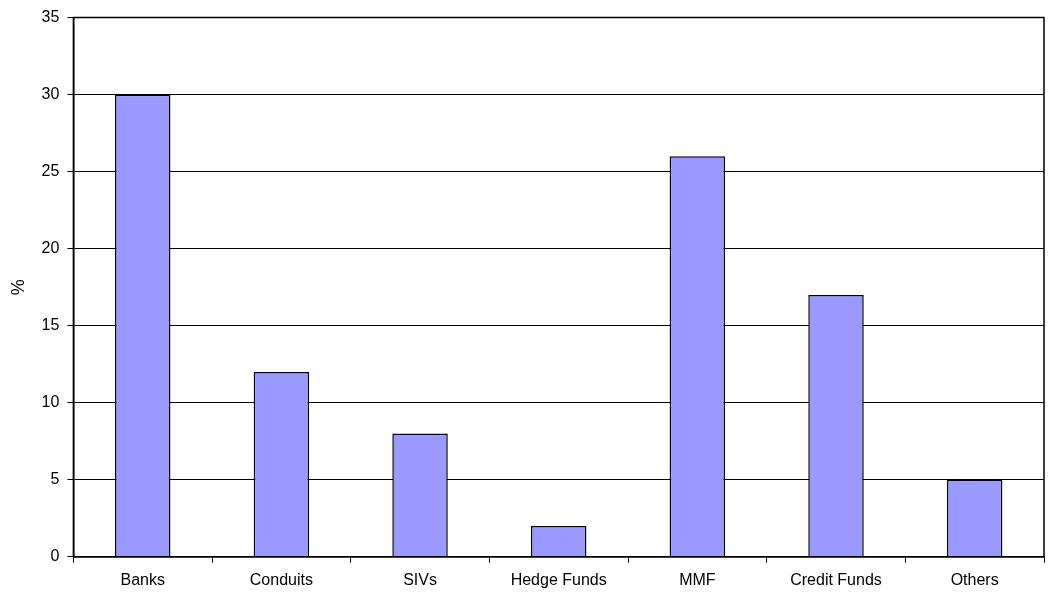 This screenshot has width=1050, height=602. What do you see at coordinates (836, 579) in the screenshot?
I see `x-tick-label: Credit Funds` at bounding box center [836, 579].